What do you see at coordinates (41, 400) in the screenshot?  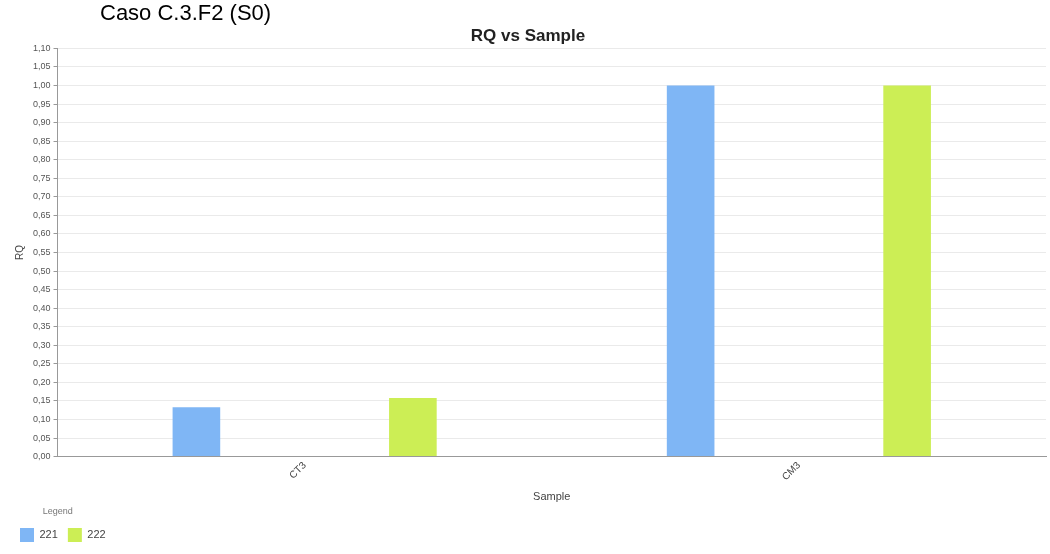 I see `y-tick-label: 0,15` at bounding box center [41, 400].